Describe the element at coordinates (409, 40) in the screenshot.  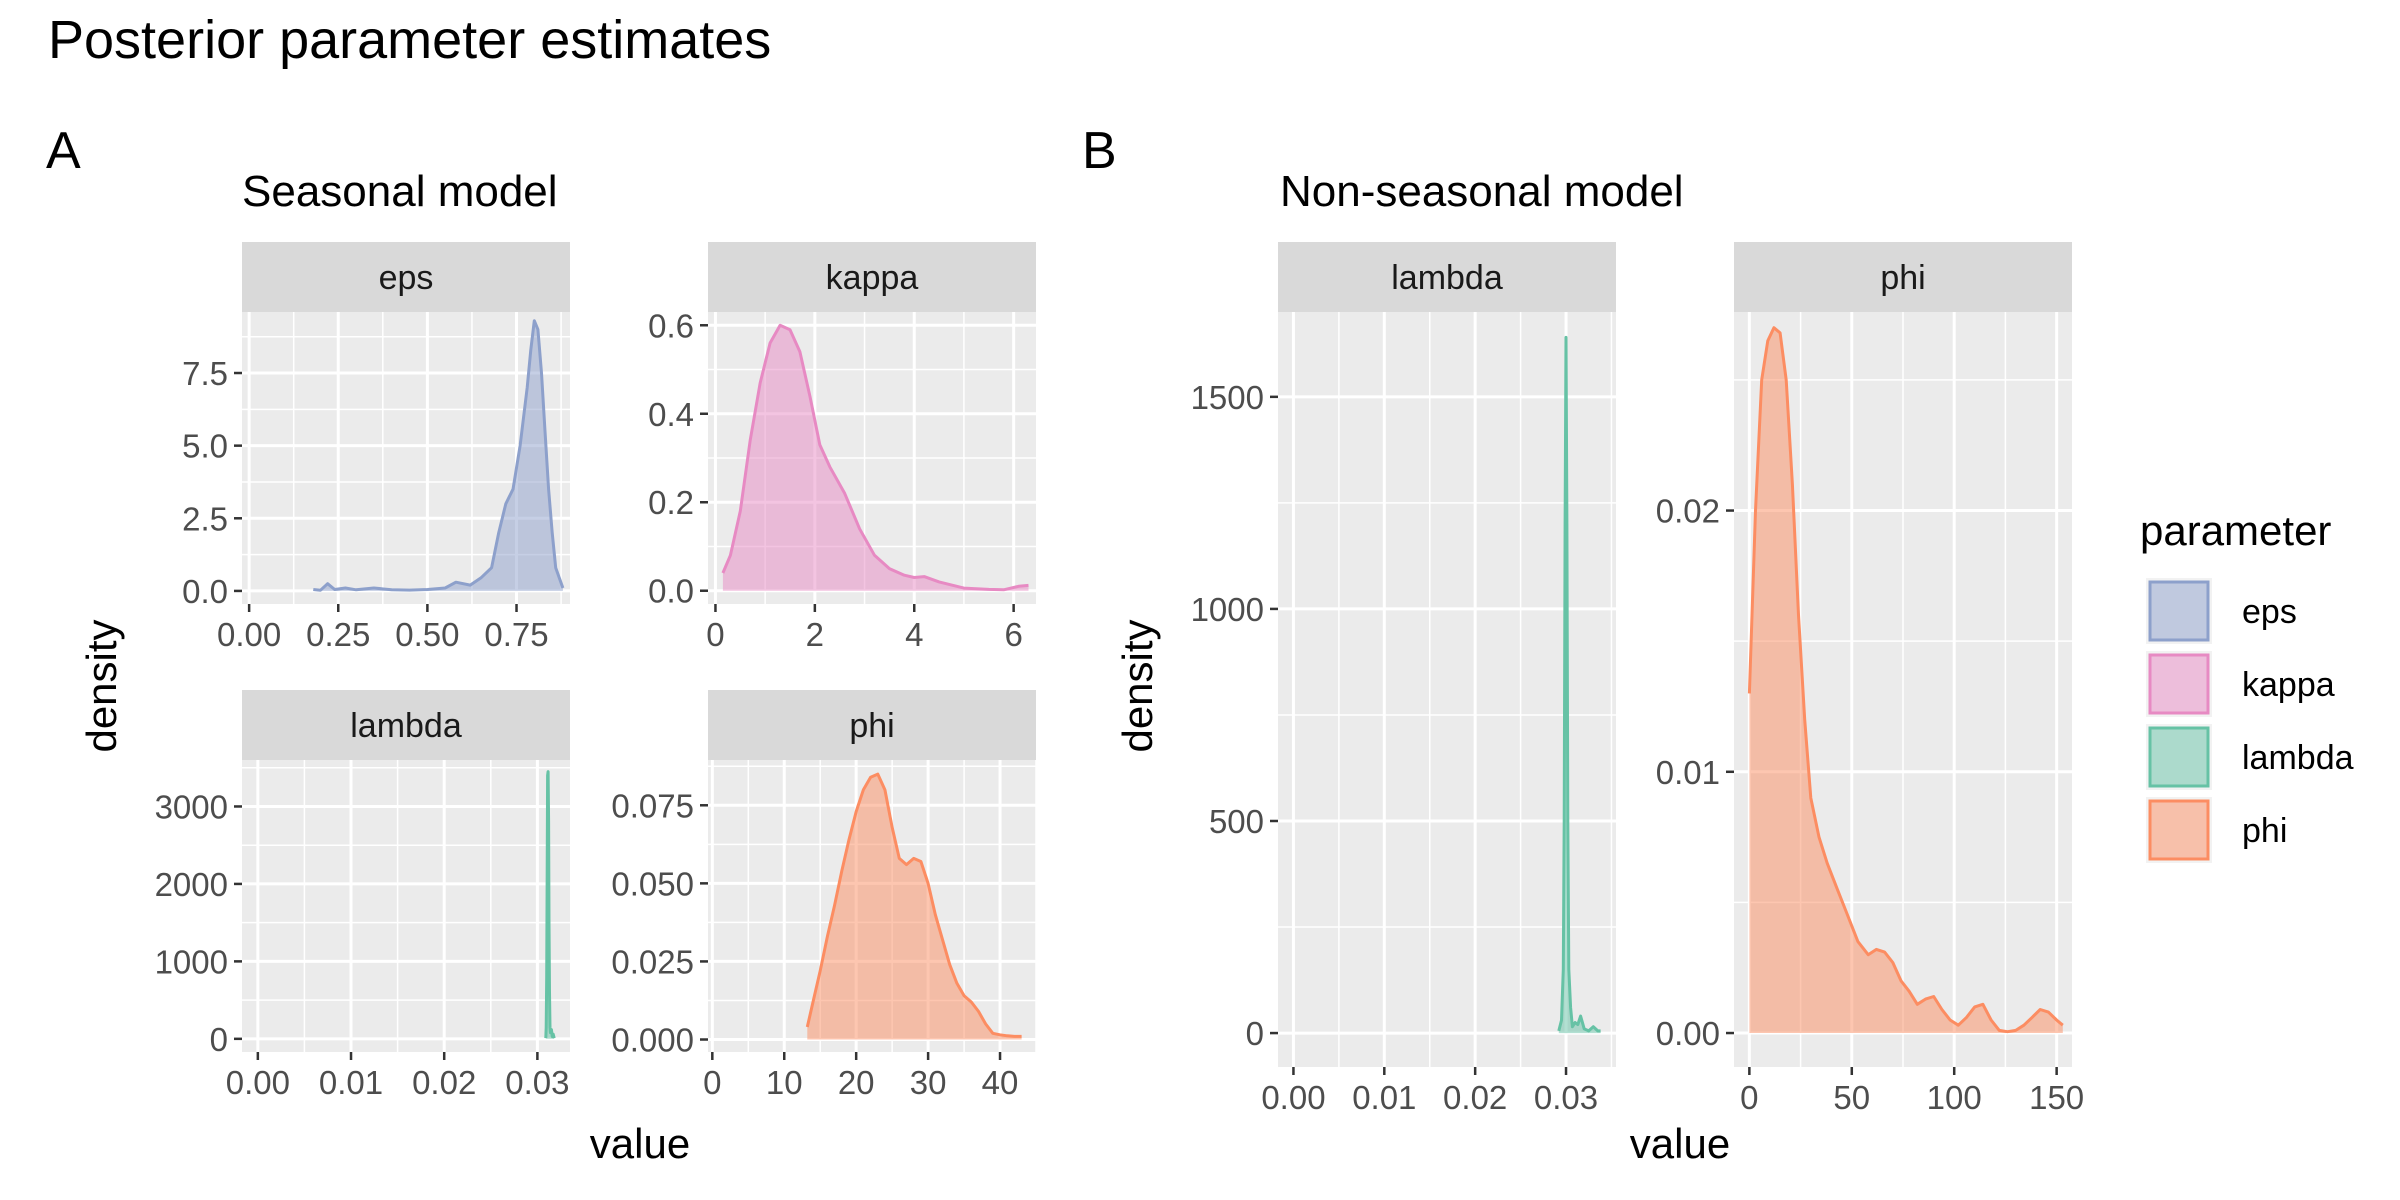
I see `figure-title: Posterior parameter estimates` at that location.